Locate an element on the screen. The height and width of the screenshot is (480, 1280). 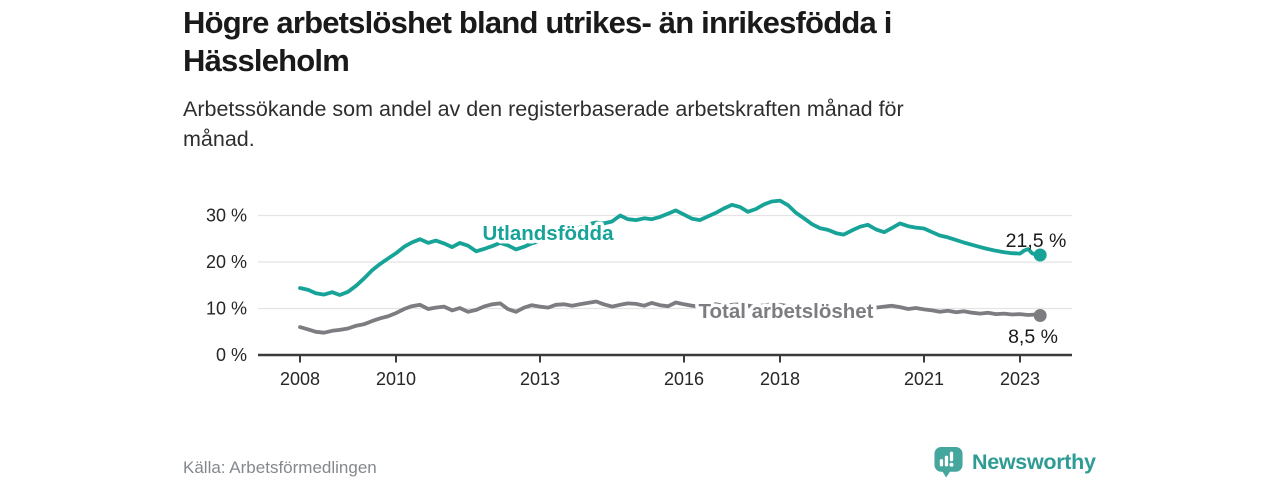
x-tick-label: 2016 is located at coordinates (684, 379).